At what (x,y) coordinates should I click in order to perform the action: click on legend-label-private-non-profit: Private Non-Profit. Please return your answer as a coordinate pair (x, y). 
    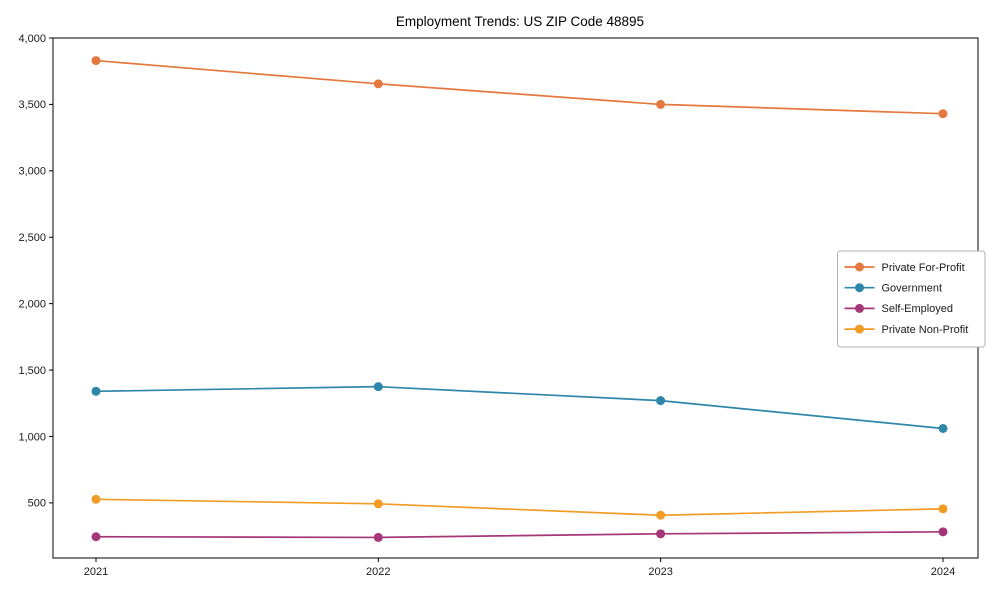
    Looking at the image, I should click on (925, 330).